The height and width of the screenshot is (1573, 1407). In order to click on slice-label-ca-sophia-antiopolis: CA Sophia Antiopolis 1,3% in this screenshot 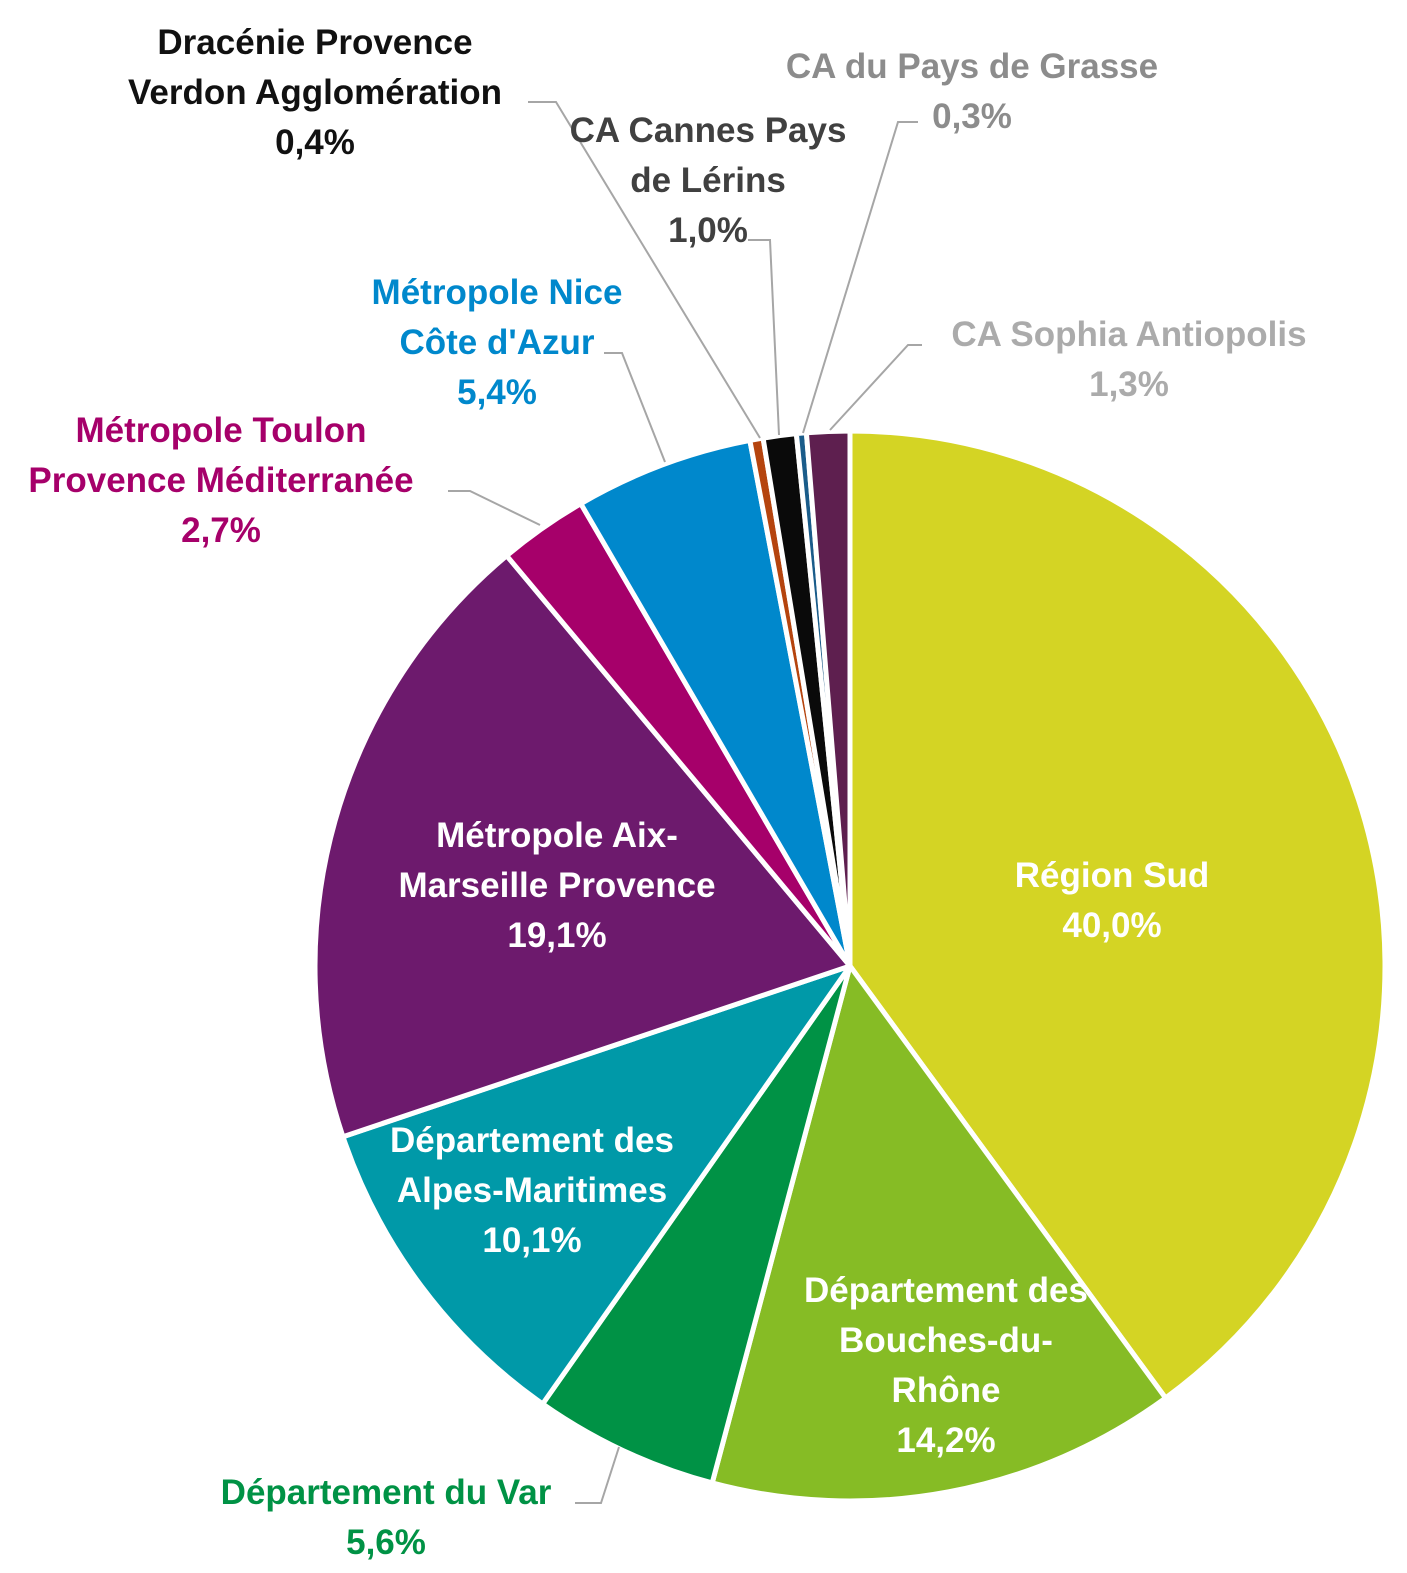, I will do `click(1128, 359)`.